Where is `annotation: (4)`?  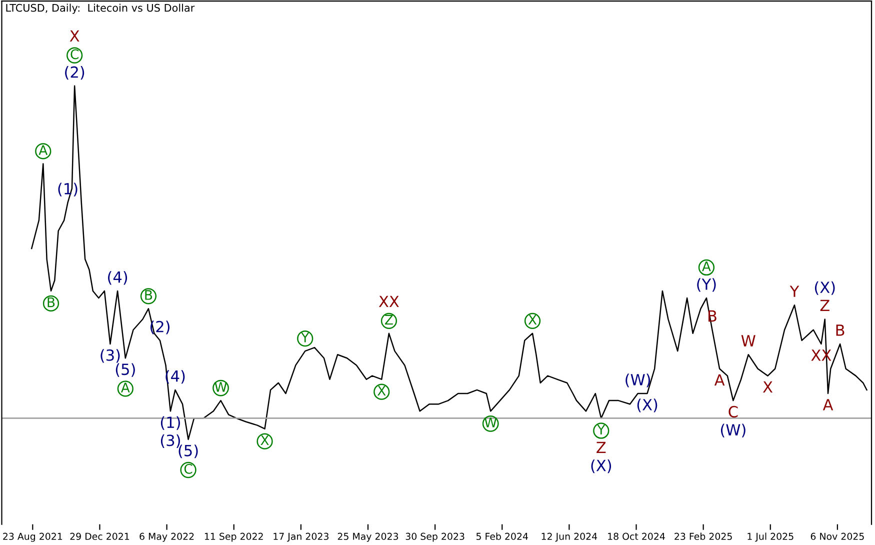
annotation: (4) is located at coordinates (118, 278).